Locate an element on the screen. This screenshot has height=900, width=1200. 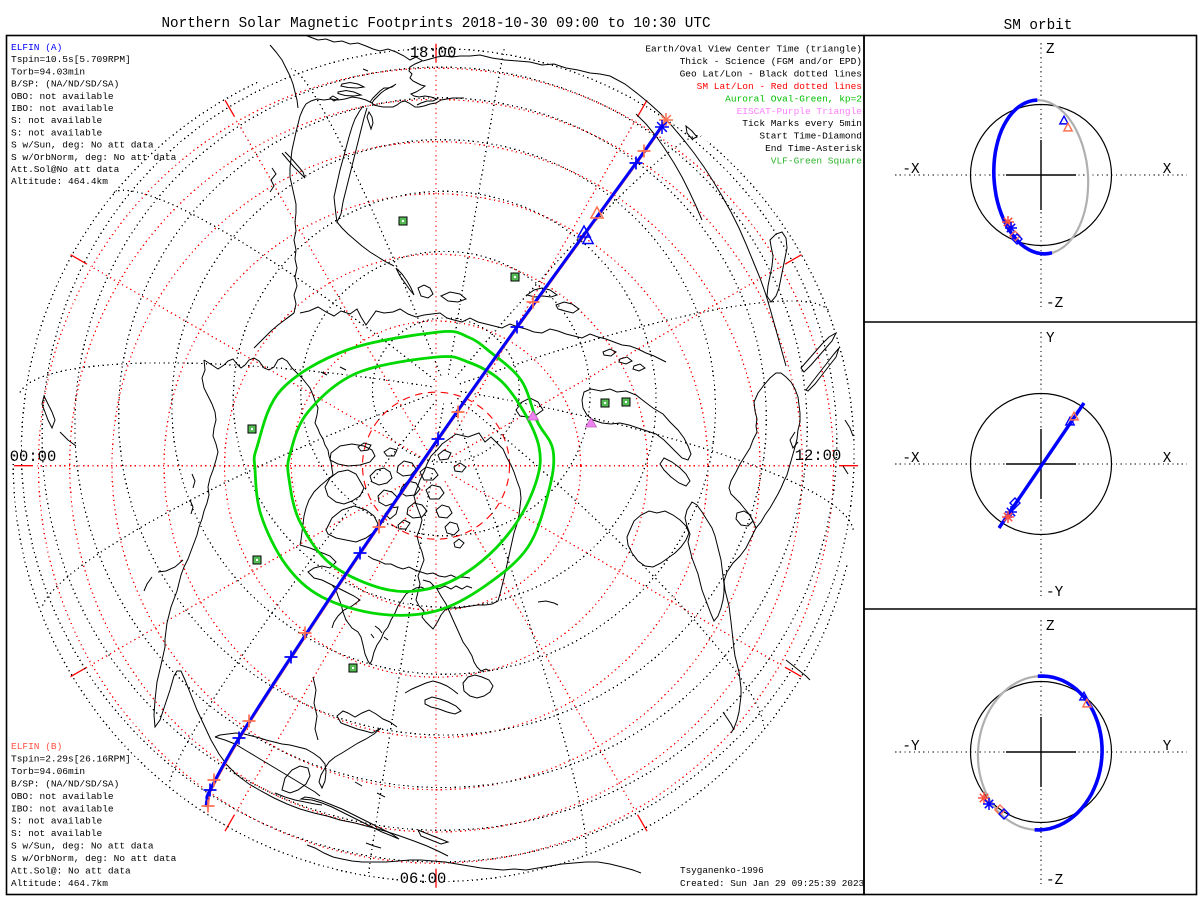
svg-text: SM orbit is located at coordinates (1038, 26).